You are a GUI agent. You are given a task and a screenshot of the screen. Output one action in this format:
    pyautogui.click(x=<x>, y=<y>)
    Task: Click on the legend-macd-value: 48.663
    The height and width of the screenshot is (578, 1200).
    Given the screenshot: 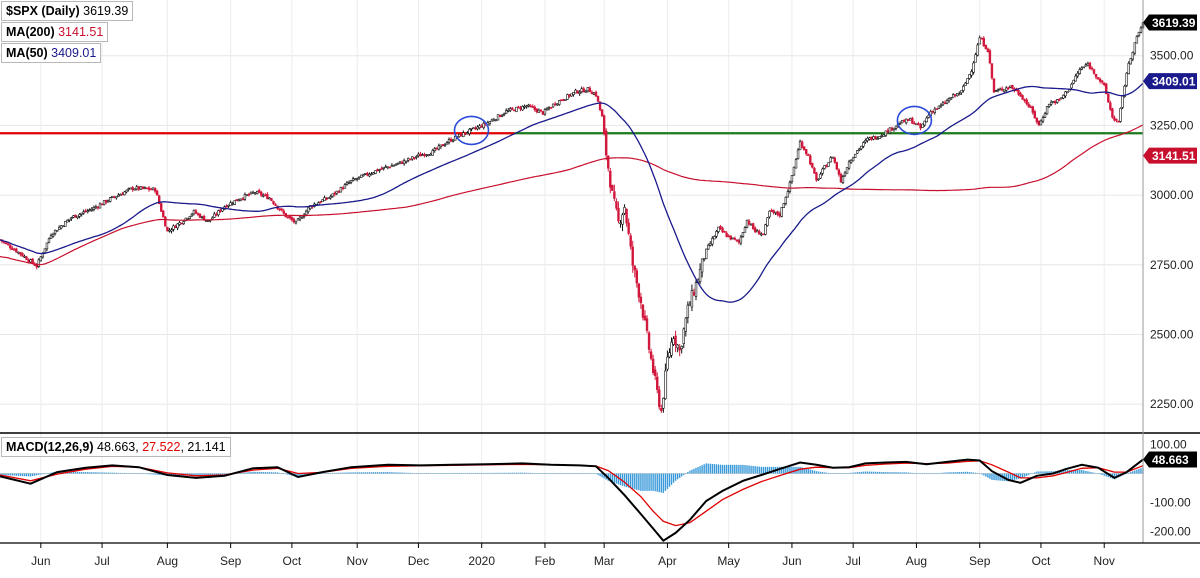 What is the action you would take?
    pyautogui.click(x=116, y=447)
    